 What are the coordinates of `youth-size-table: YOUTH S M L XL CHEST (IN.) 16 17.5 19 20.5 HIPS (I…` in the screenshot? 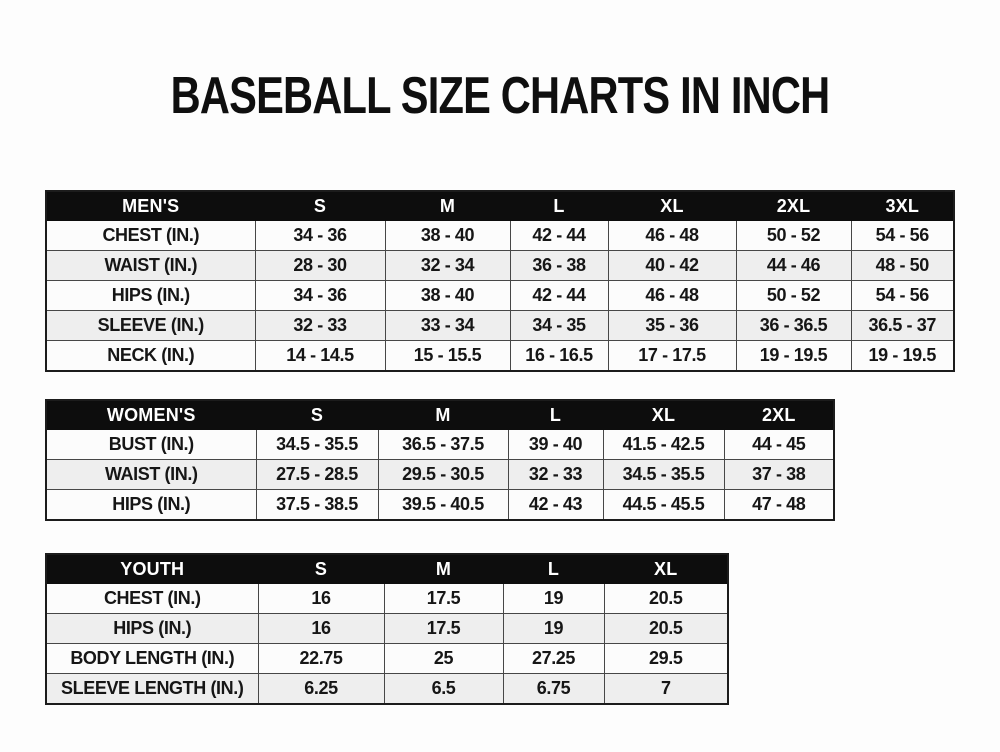 It's located at (387, 629).